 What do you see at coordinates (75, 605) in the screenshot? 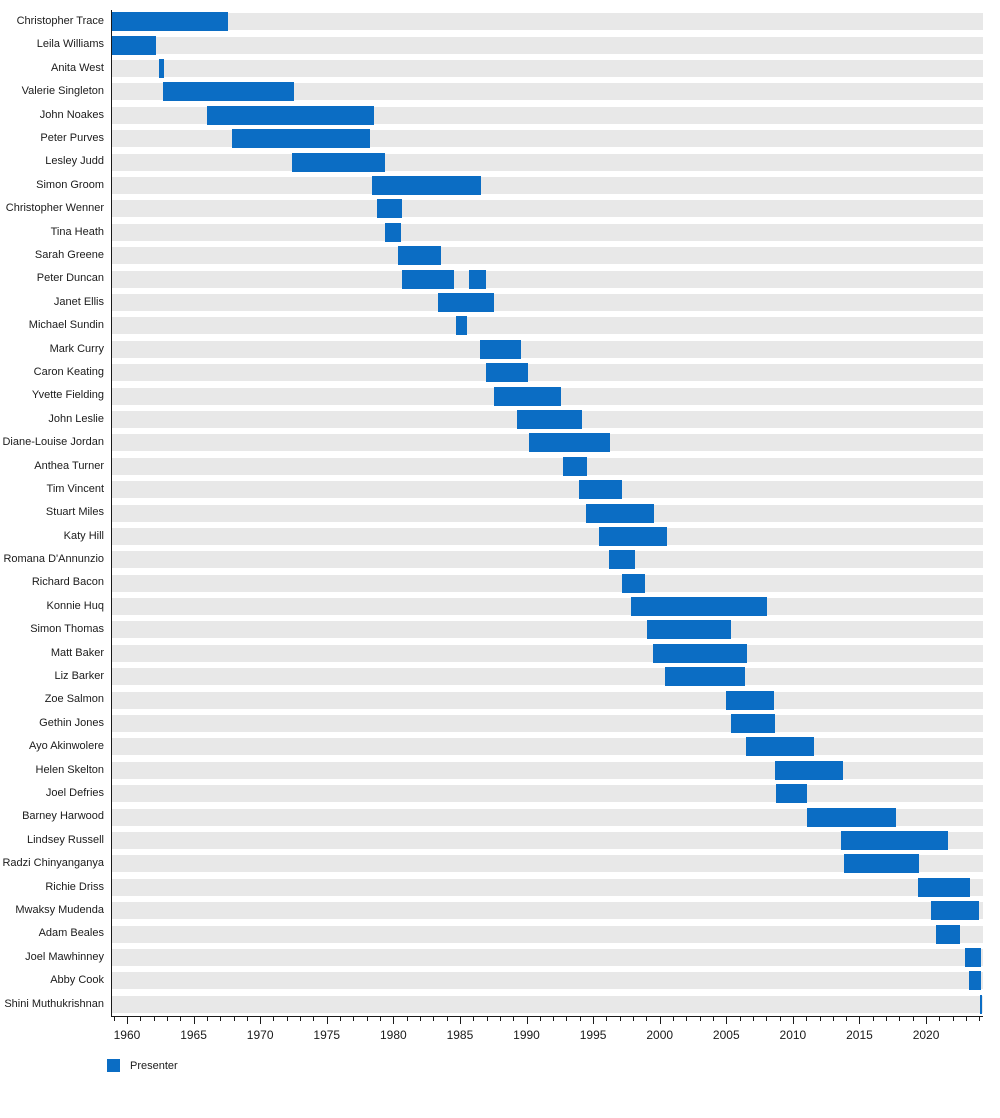
I see `presenter-label: Konnie Huq` at bounding box center [75, 605].